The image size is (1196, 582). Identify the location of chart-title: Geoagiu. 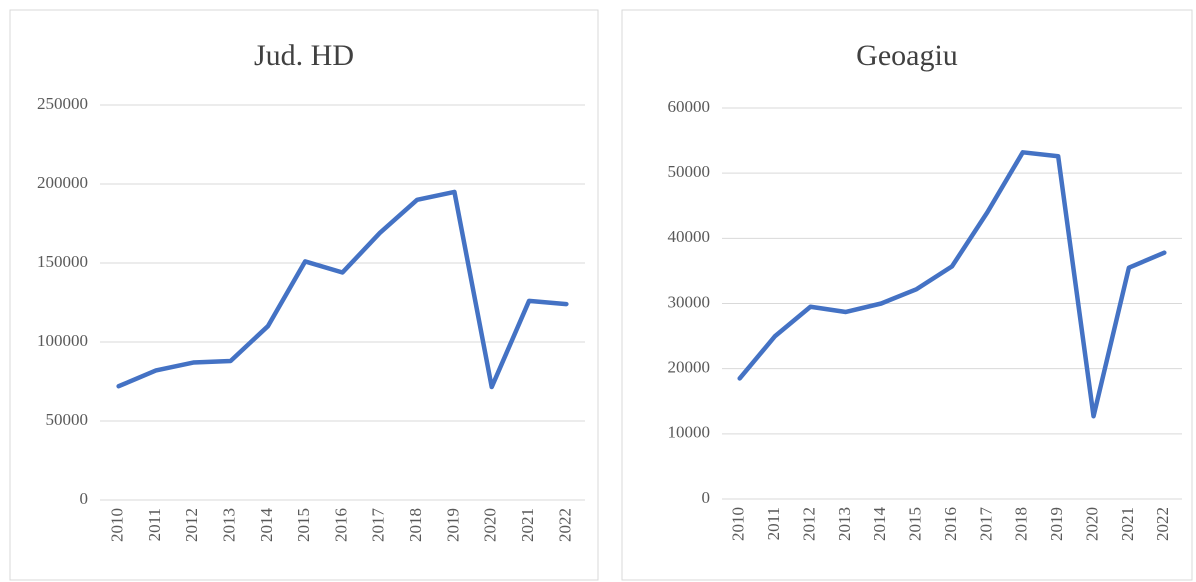
(907, 55).